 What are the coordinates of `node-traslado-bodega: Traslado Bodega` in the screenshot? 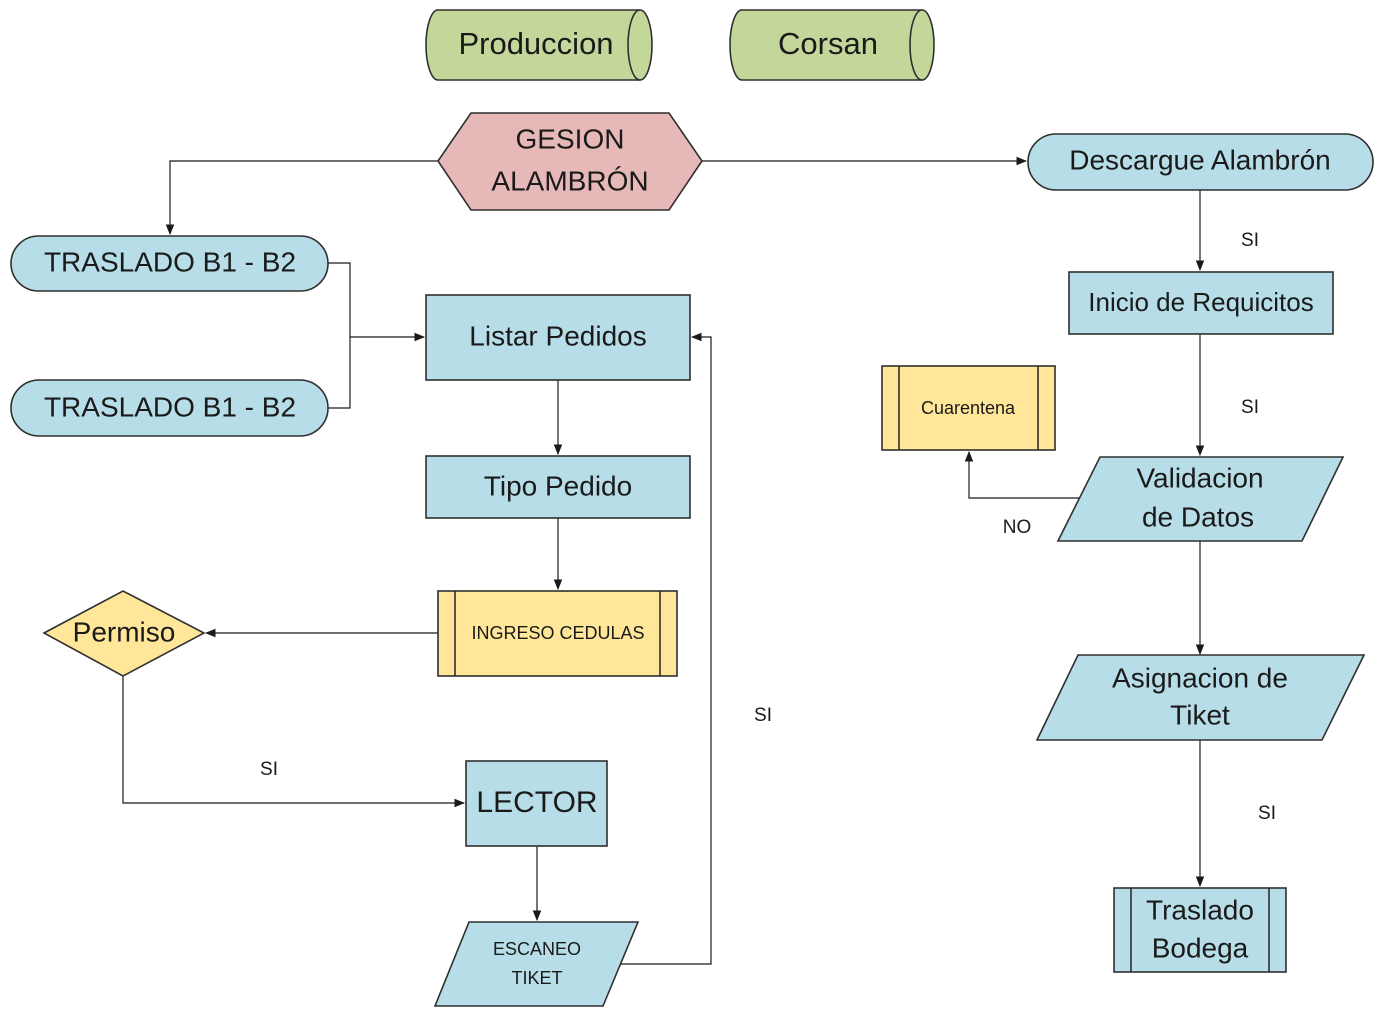 It's located at (1200, 930).